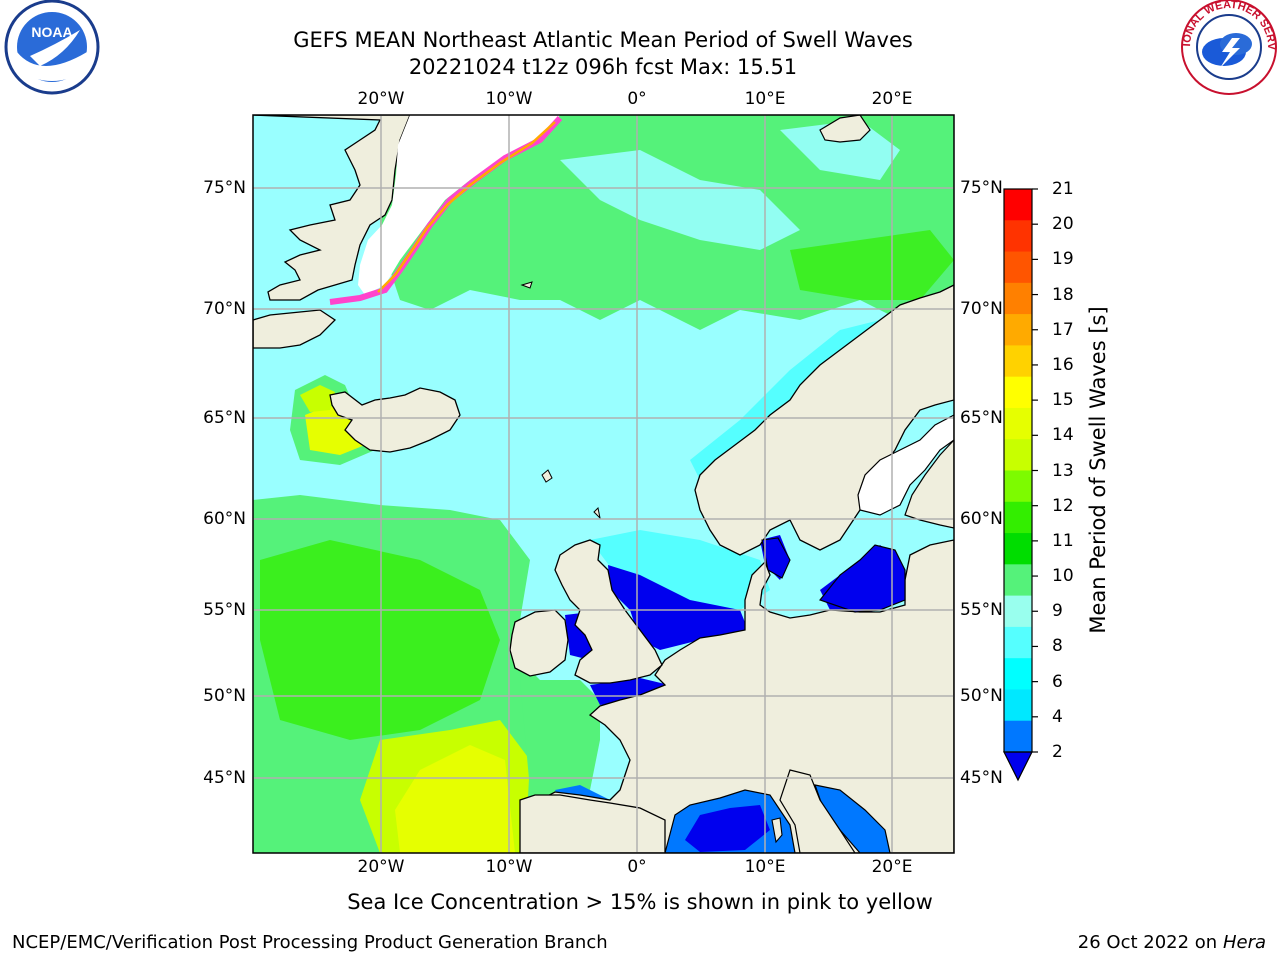 This screenshot has height=960, width=1280. I want to click on land-faroe, so click(547, 476).